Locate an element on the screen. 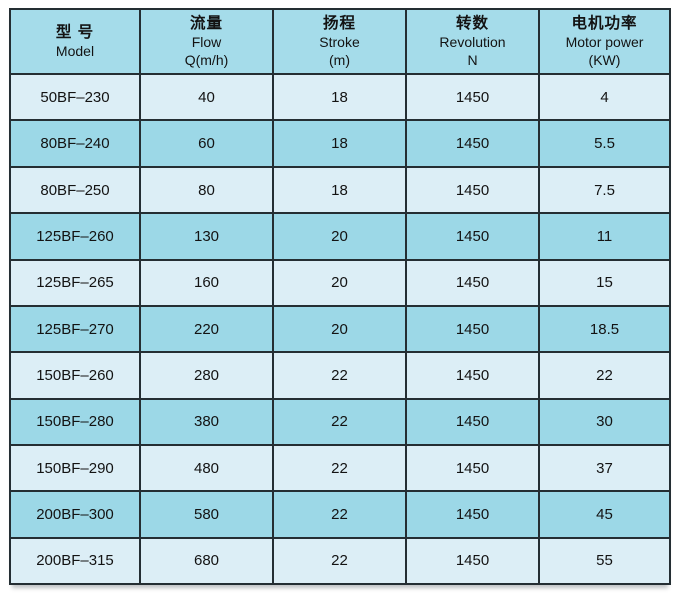  table-row: 125BF–260 130 20 1450 11 is located at coordinates (340, 236).